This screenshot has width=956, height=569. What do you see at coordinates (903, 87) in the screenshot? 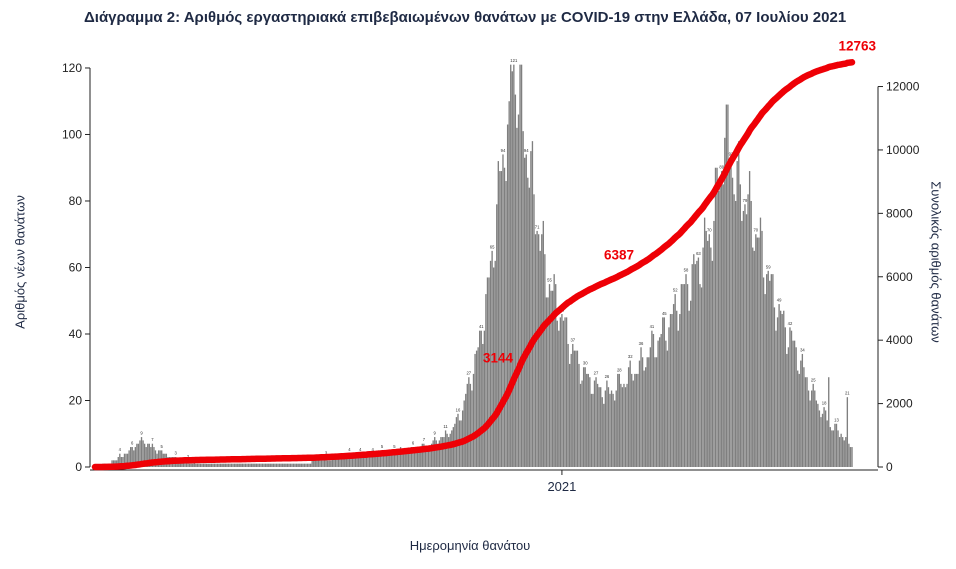
I see `svg-text: 12000` at bounding box center [903, 87].